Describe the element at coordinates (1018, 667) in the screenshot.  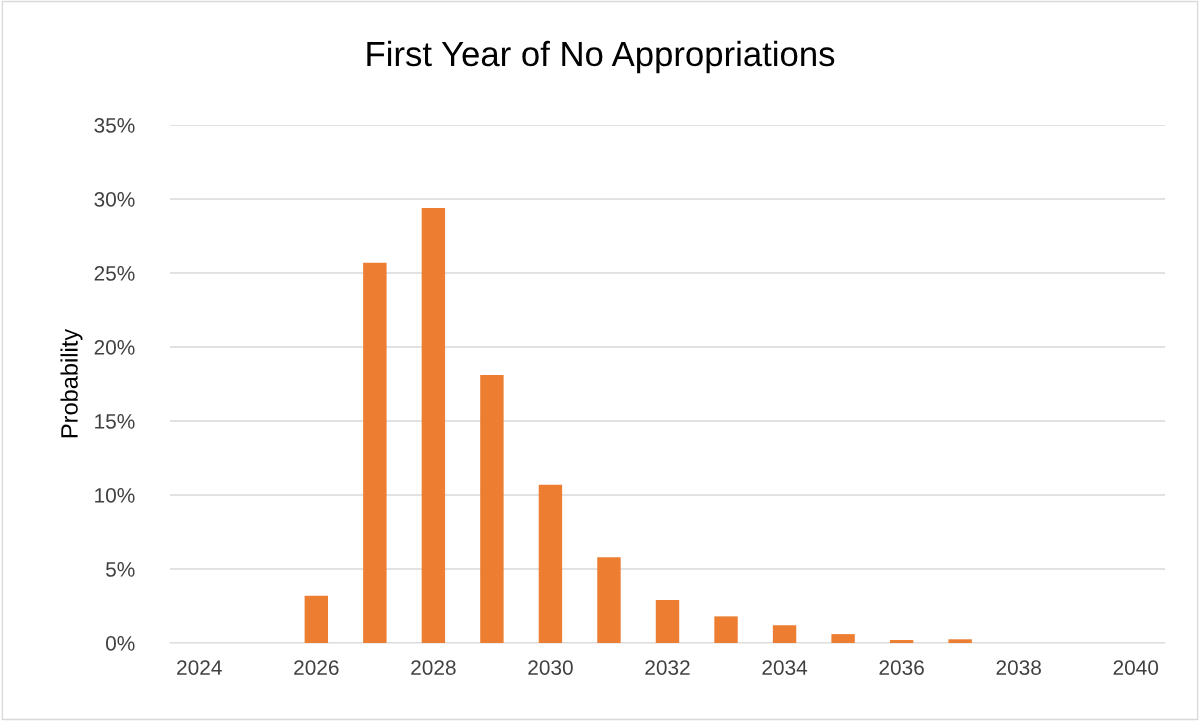
I see `x-tick-label: 2038` at that location.